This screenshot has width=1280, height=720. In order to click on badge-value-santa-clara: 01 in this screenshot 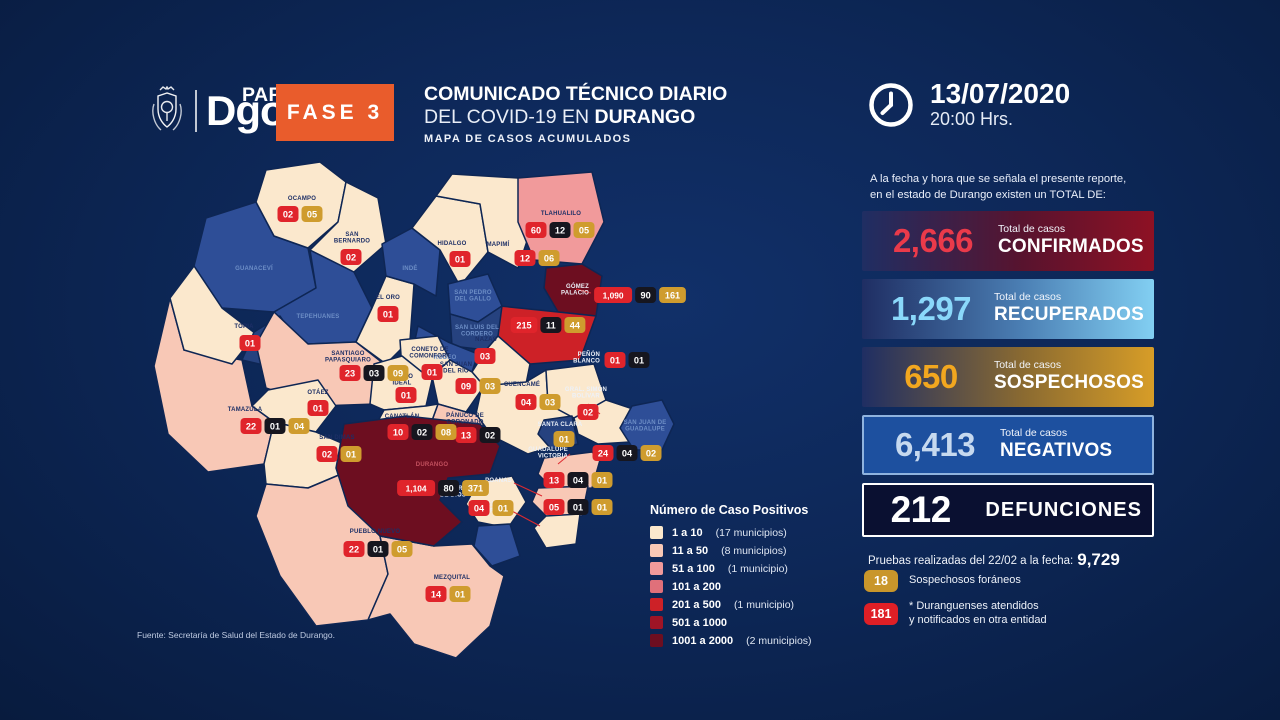, I will do `click(564, 439)`.